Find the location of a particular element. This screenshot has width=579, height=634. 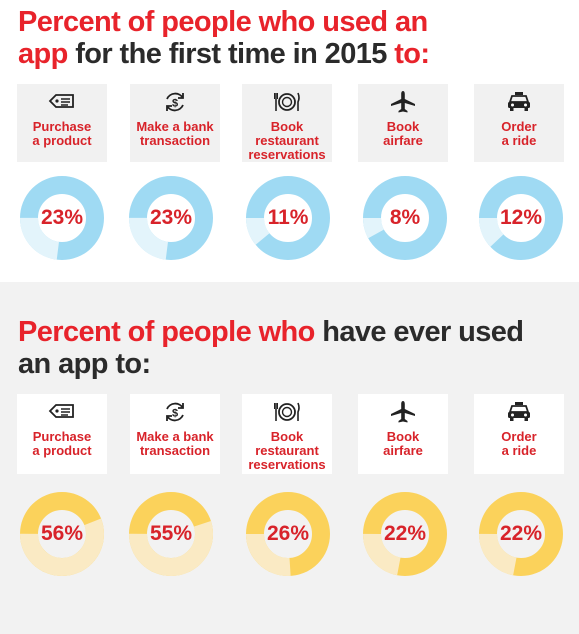

title-part: Percent of people who used an is located at coordinates (223, 22).